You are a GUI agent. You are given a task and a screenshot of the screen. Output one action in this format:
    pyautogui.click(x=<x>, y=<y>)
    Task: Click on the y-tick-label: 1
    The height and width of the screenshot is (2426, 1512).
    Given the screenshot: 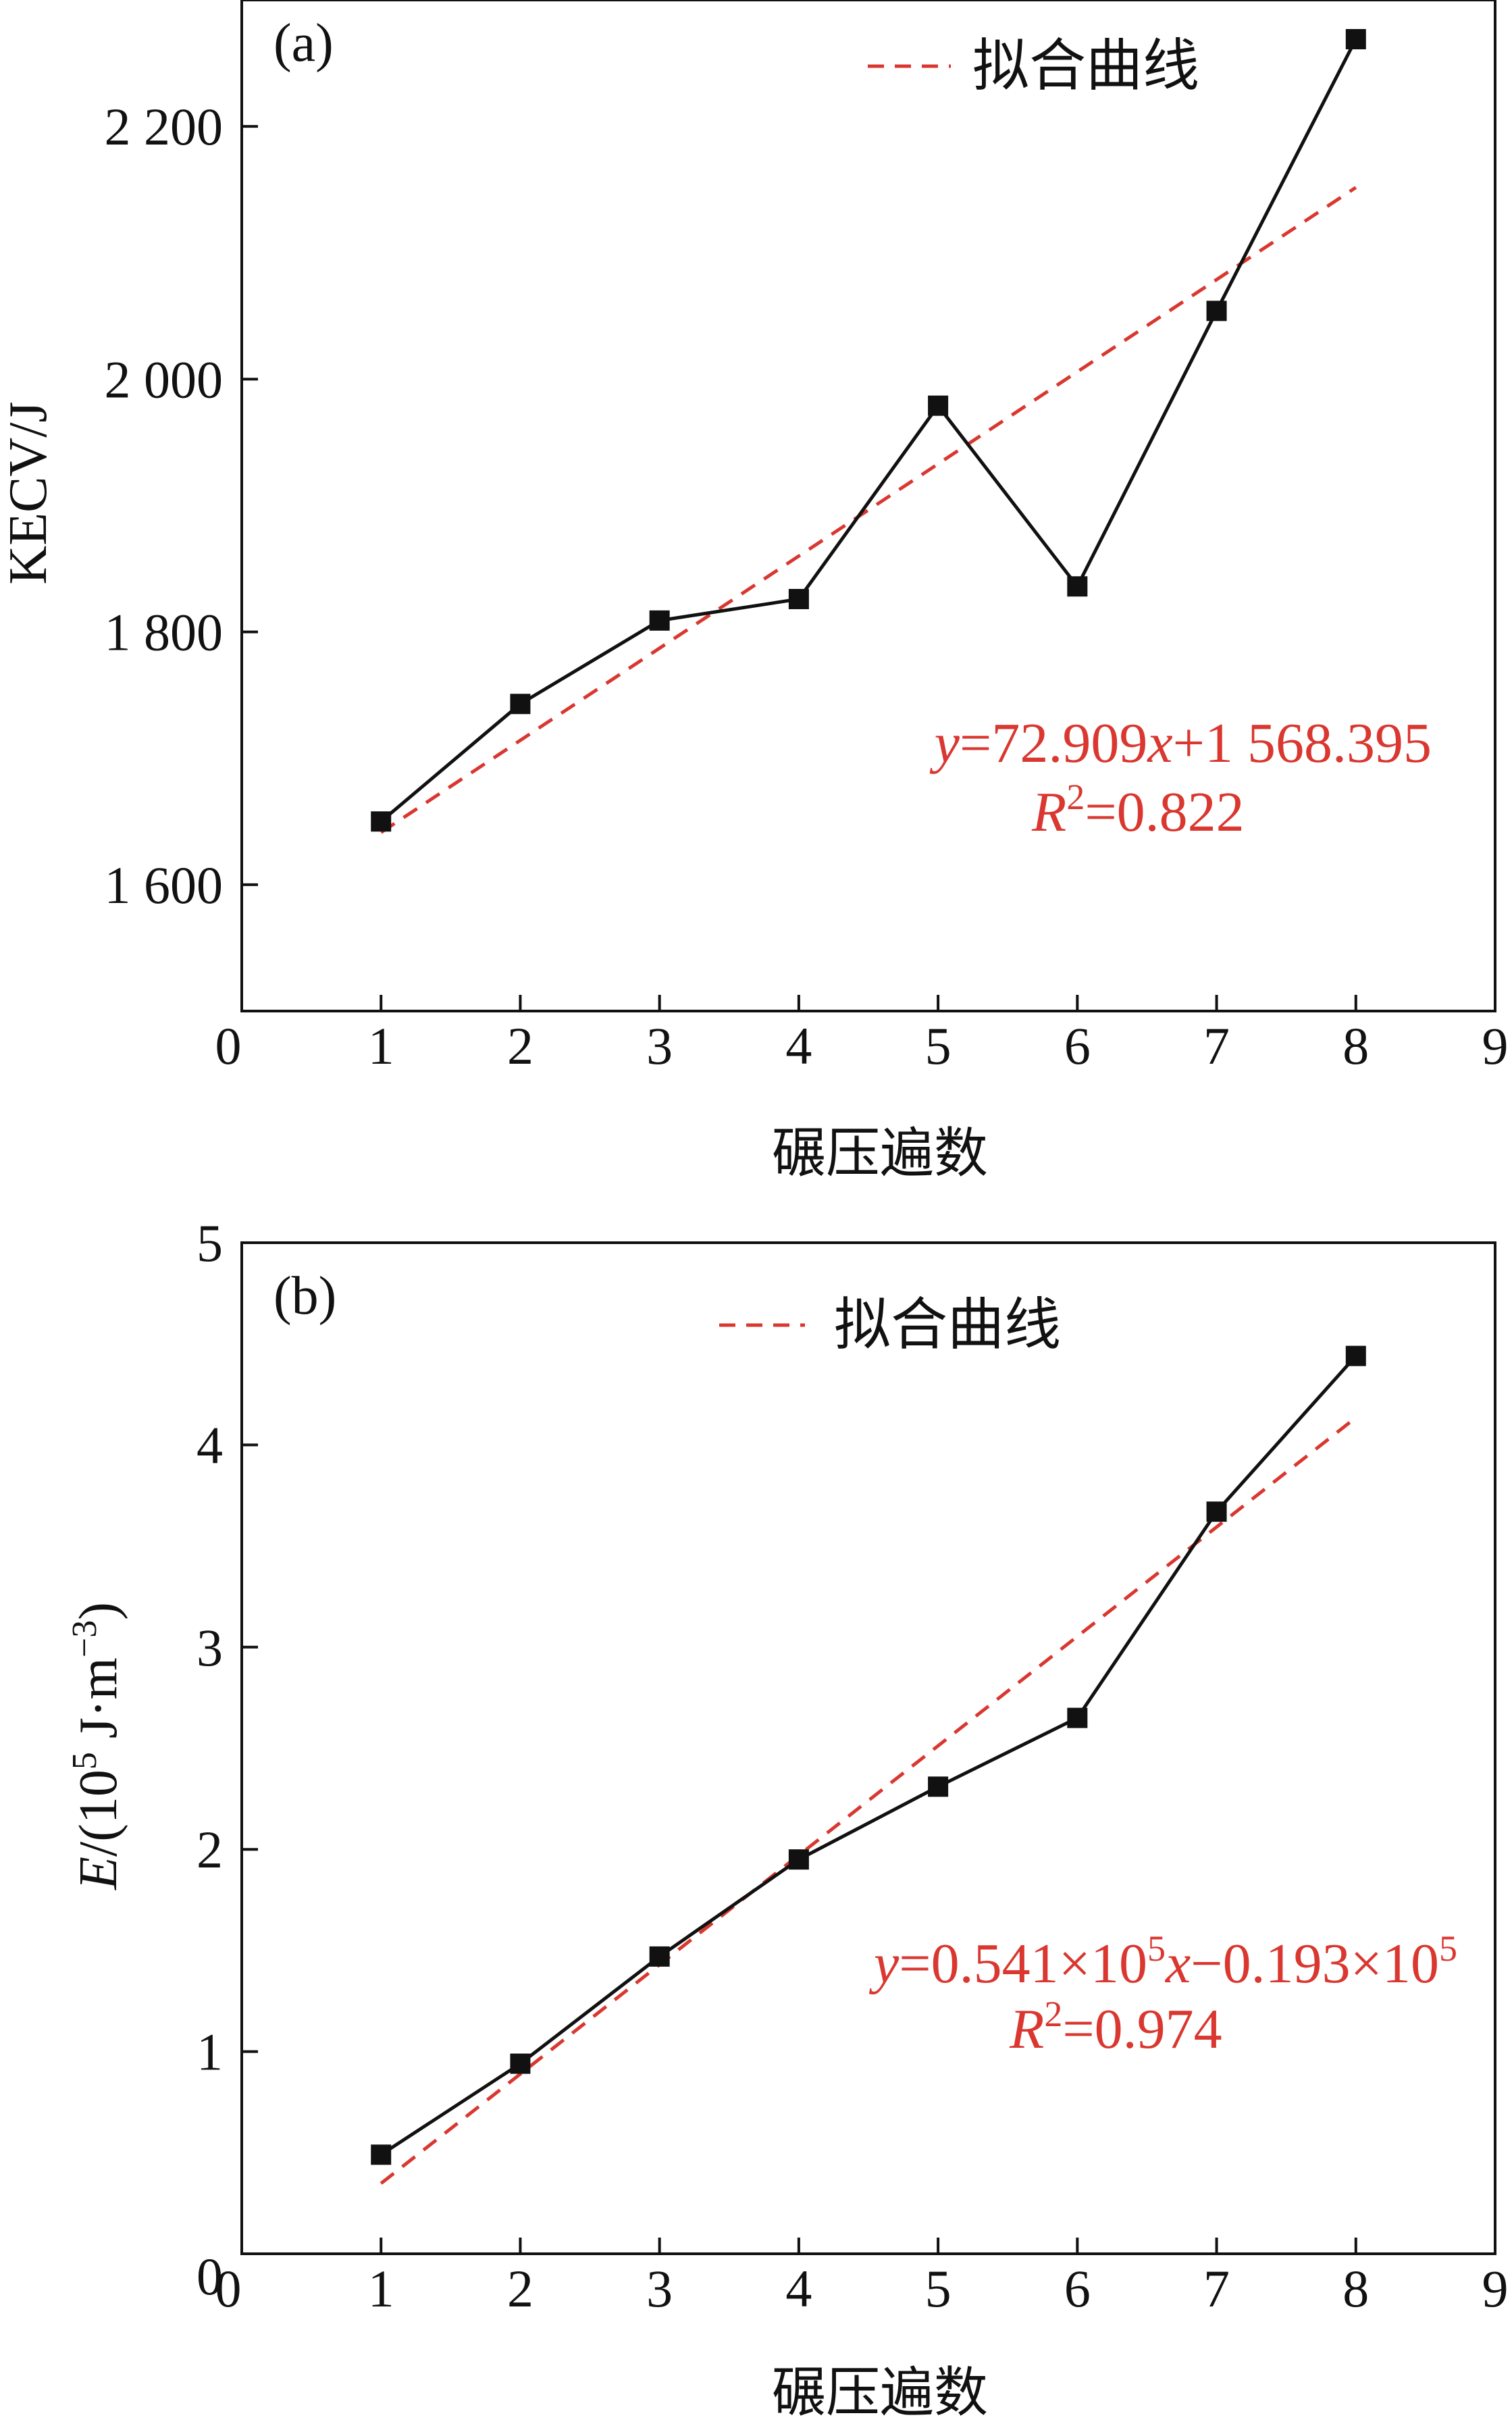 What is the action you would take?
    pyautogui.click(x=210, y=2052)
    